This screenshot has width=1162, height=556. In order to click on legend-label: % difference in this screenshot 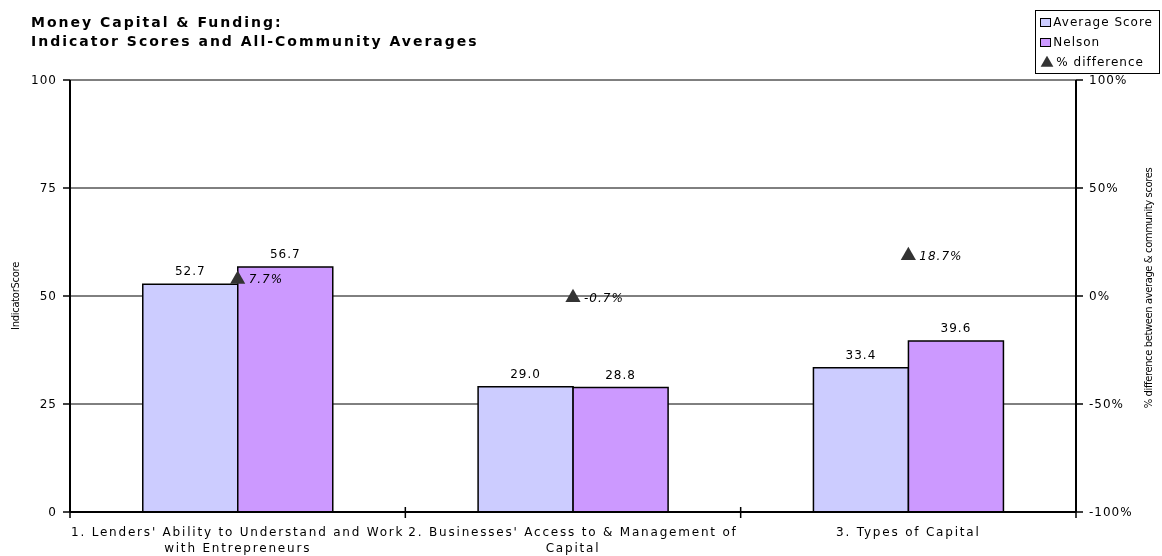, I will do `click(1100, 62)`.